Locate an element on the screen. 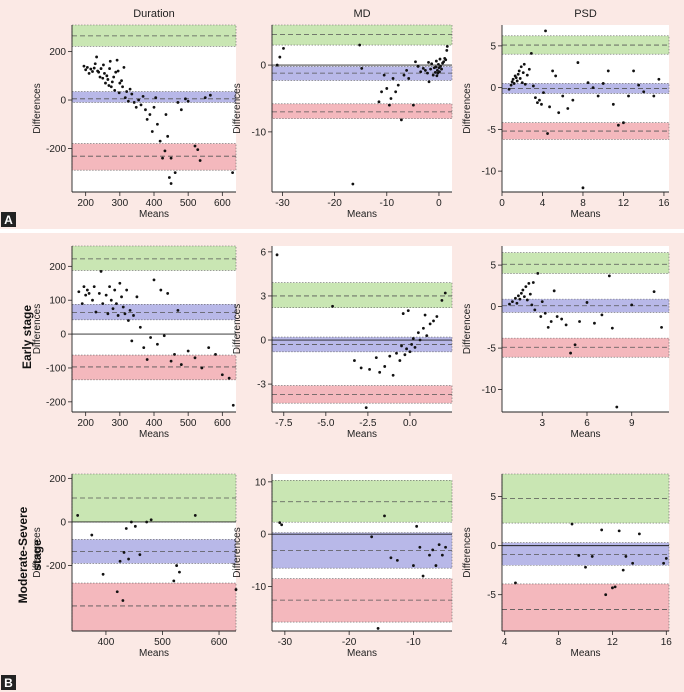 The height and width of the screenshot is (692, 684). lower-loa-band is located at coordinates (362, 111).